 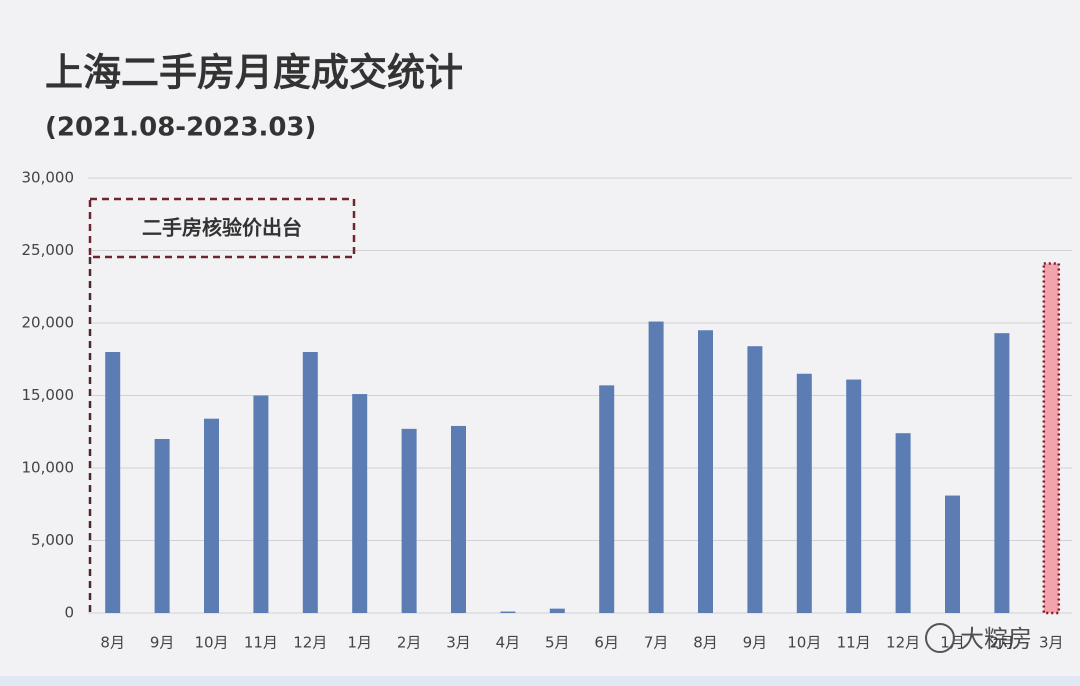 I want to click on x-tick-label: 7月, so click(x=656, y=643).